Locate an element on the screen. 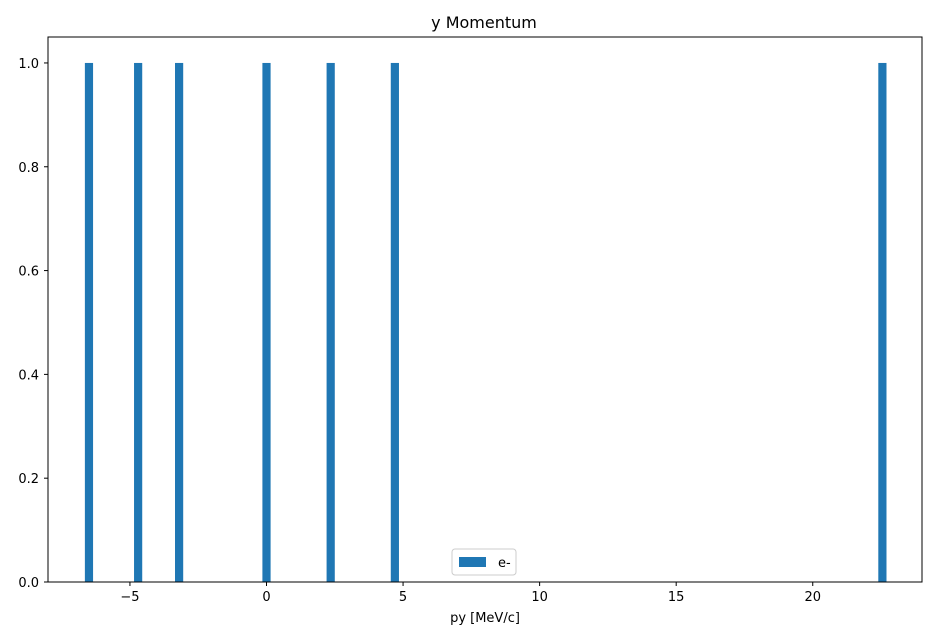 The image size is (940, 640). legend-label: e- is located at coordinates (504, 563).